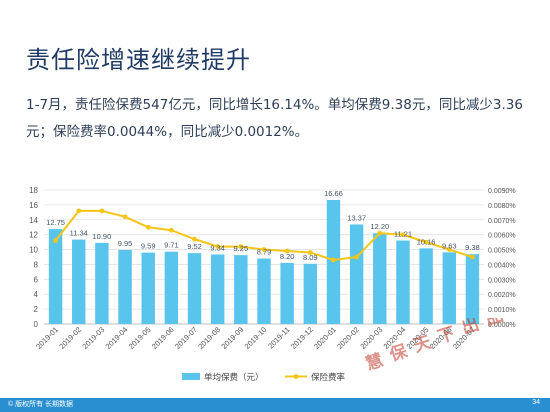 The width and height of the screenshot is (550, 412). Describe the element at coordinates (209, 338) in the screenshot. I see `x-tick-label: 2019-08` at that location.